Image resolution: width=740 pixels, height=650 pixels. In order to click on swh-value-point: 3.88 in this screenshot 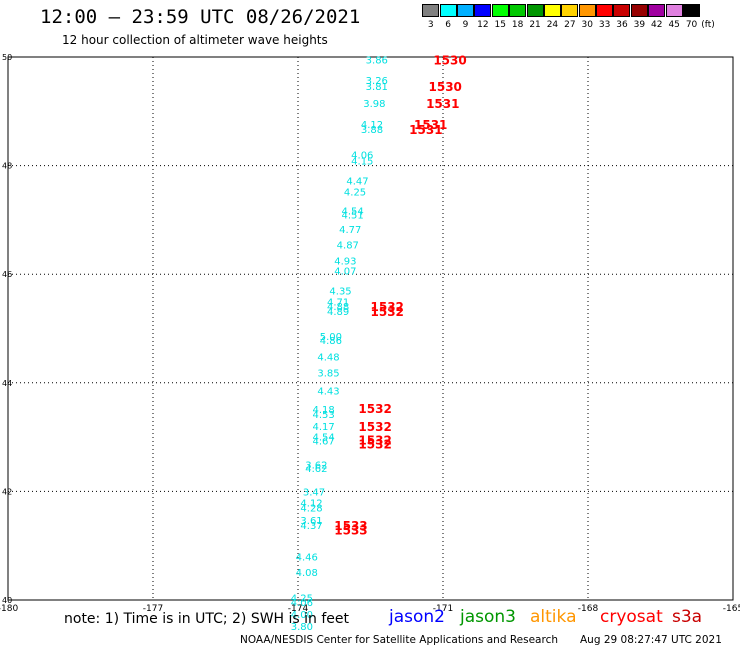, I will do `click(372, 130)`.